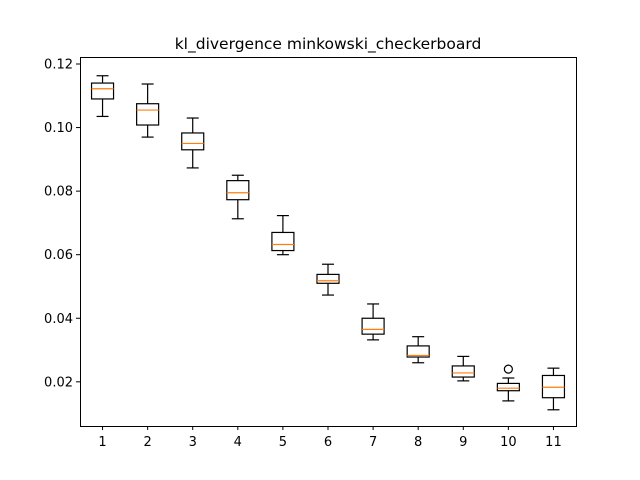  What do you see at coordinates (508, 369) in the screenshot?
I see `outlier-point` at bounding box center [508, 369].